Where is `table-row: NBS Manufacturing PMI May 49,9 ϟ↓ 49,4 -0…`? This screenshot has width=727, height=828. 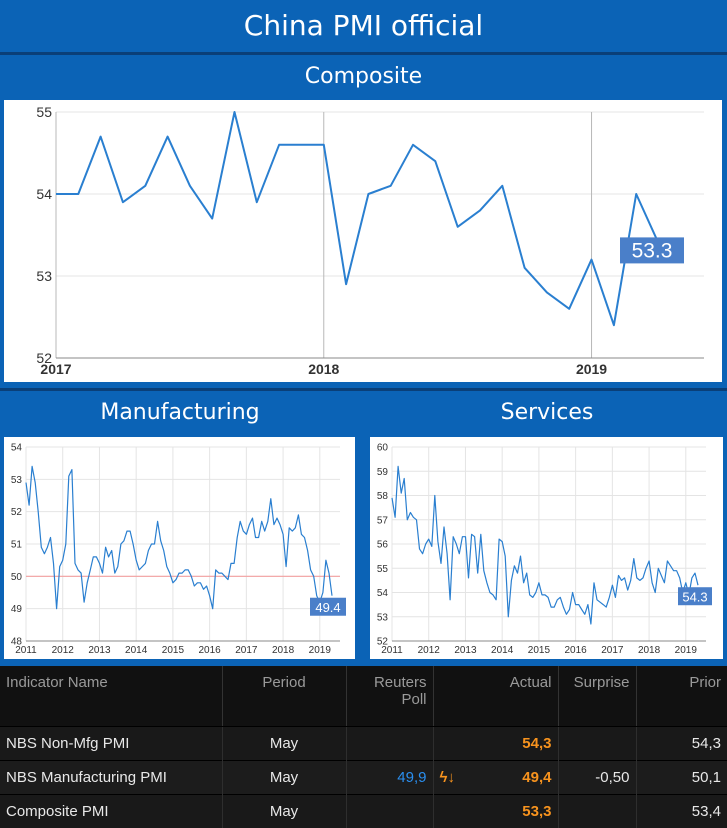 table-row: NBS Manufacturing PMI May 49,9 ϟ↓ 49,4 -0… is located at coordinates (363, 778).